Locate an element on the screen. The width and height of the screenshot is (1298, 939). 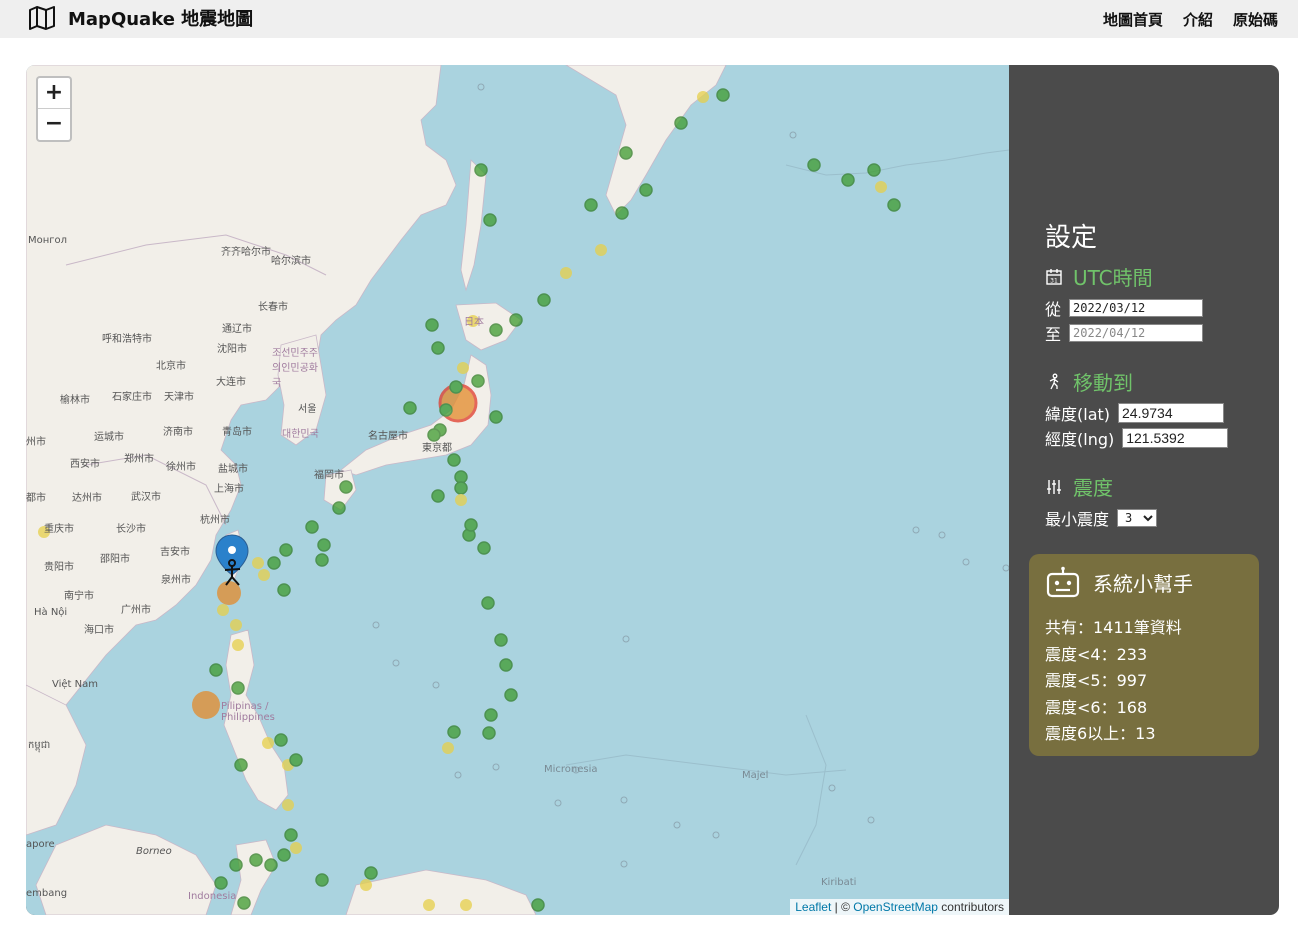
label-harbin: 哈尔滨市 is located at coordinates (291, 261).